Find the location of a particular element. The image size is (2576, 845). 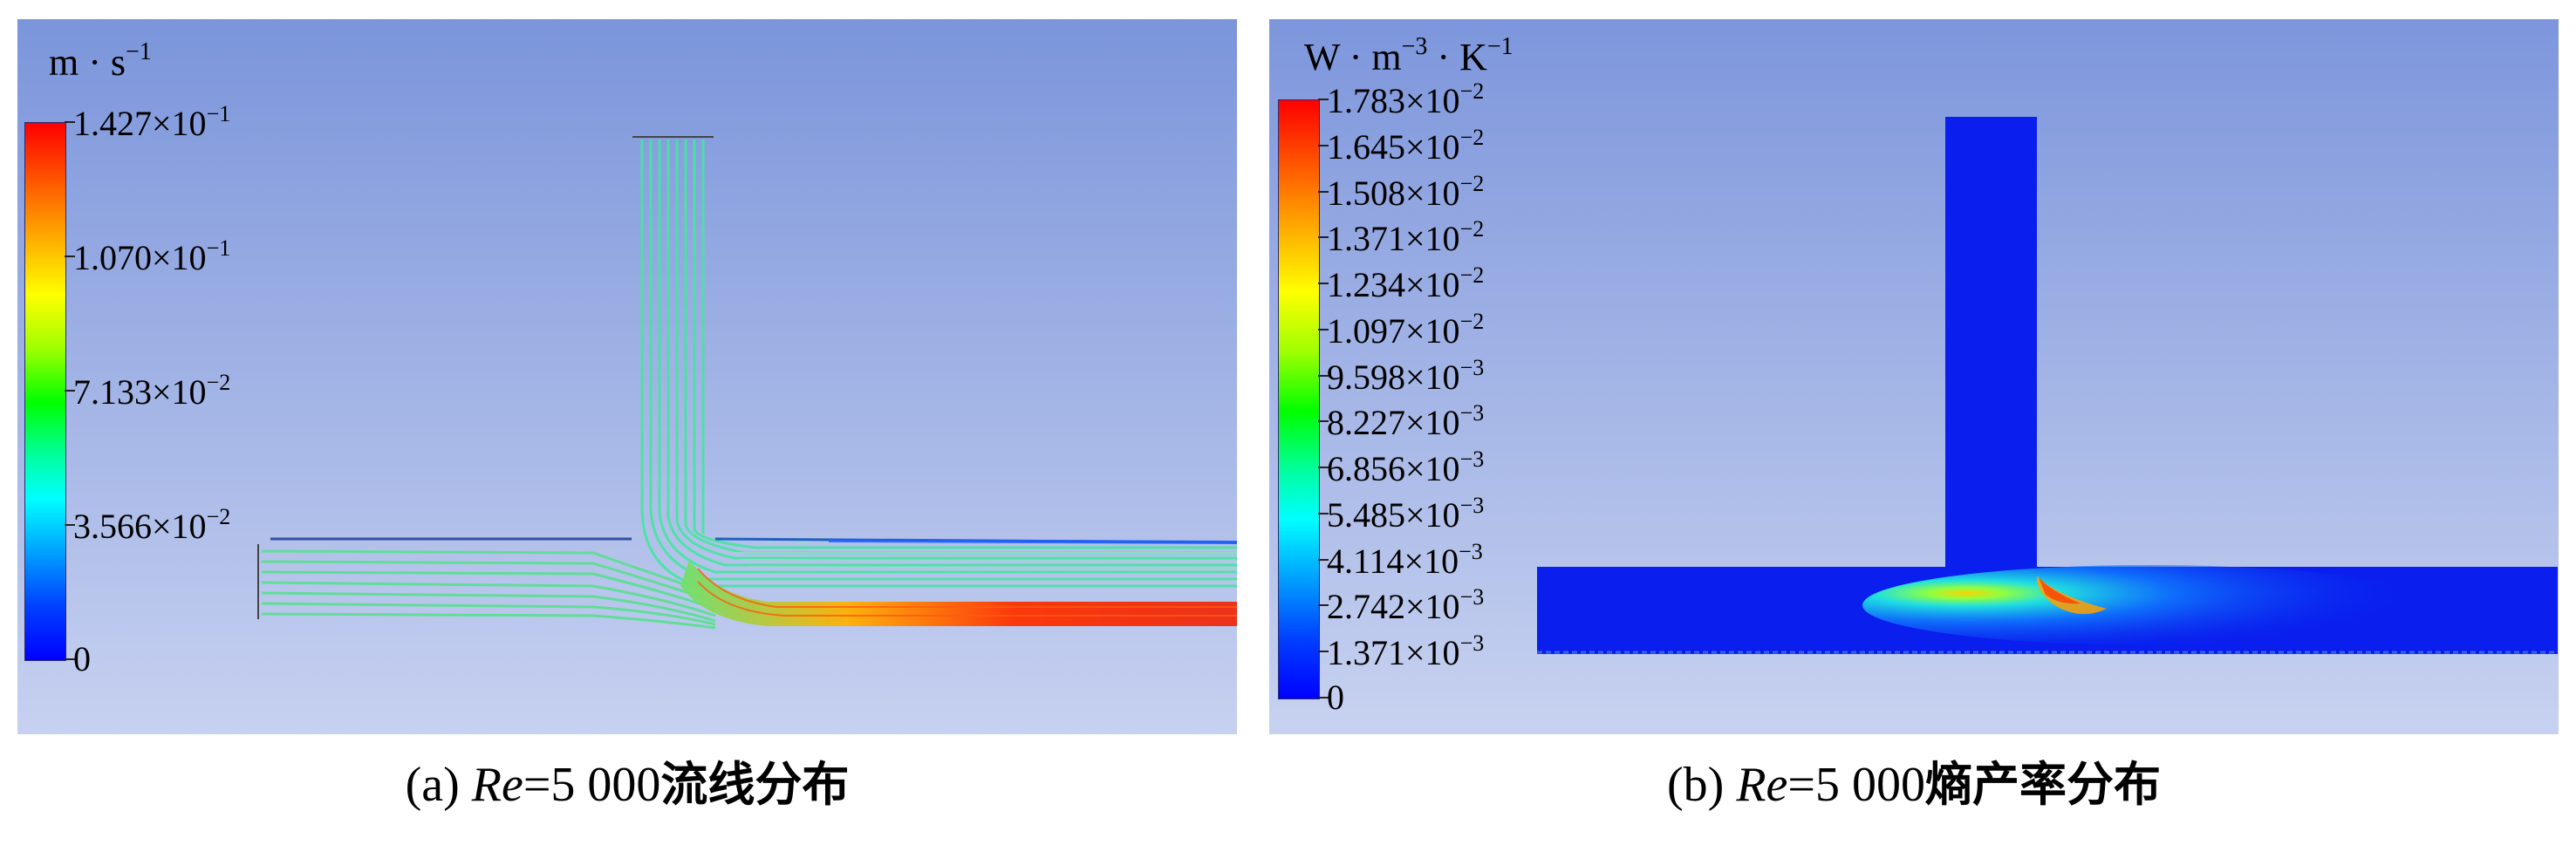

entropy-colorbar is located at coordinates (1299, 399).